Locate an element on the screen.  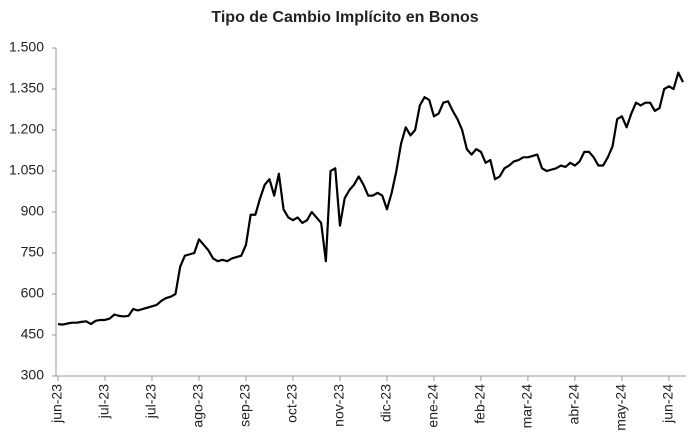
y-tick-label: 900 is located at coordinates (33, 211).